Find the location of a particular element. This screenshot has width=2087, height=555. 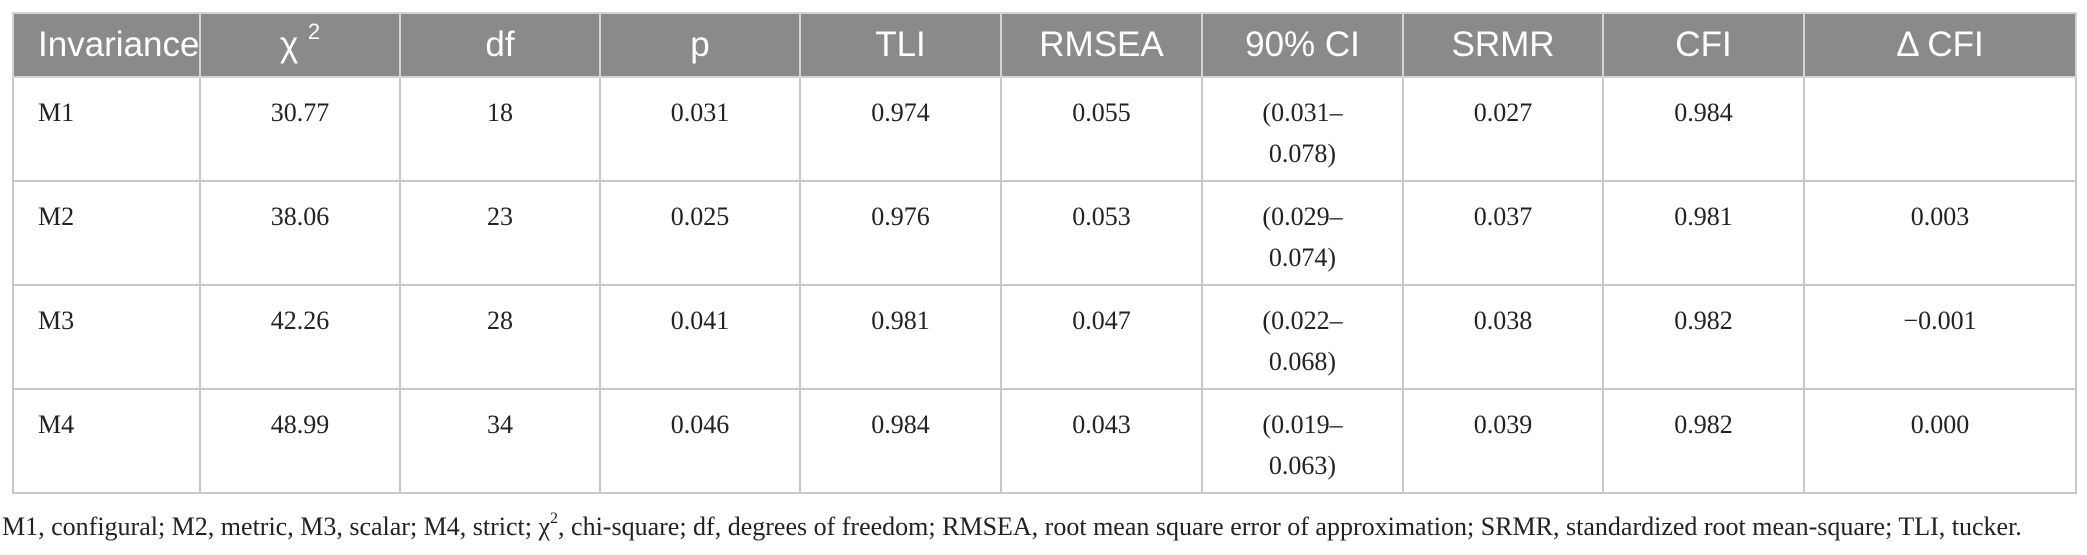

cell-delta-cfi: 0.000 is located at coordinates (1940, 441).